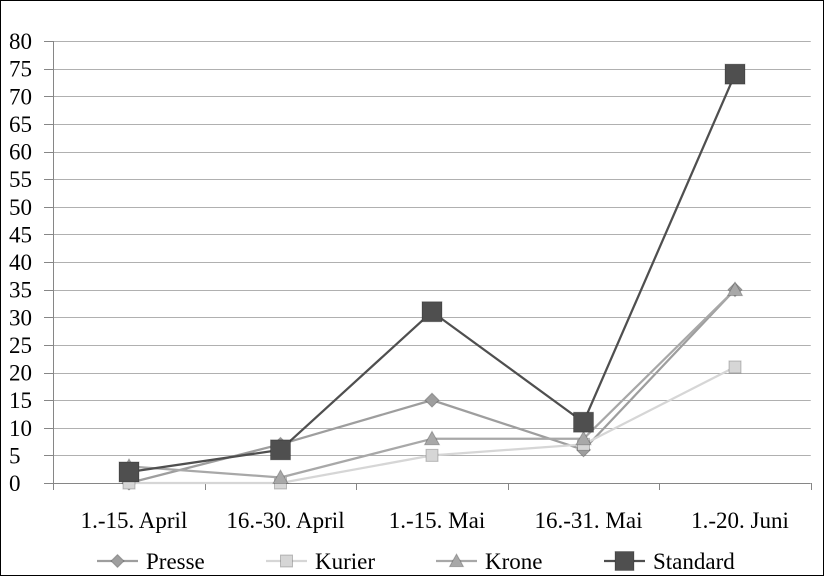 This screenshot has height=576, width=824. I want to click on legend-item: Standard, so click(669, 561).